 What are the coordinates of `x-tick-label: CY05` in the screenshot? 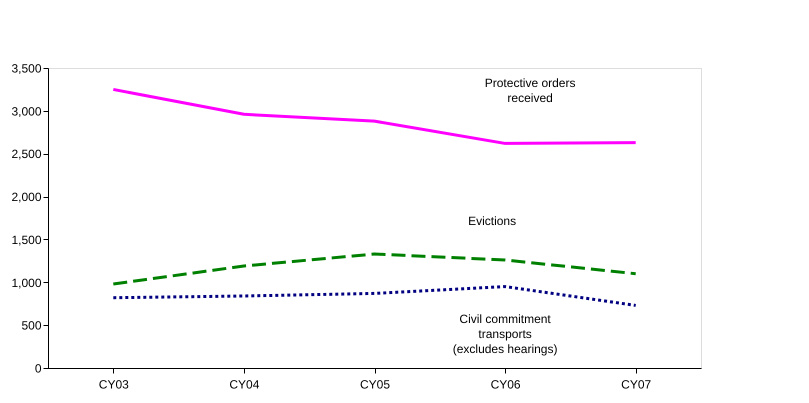 It's located at (375, 385).